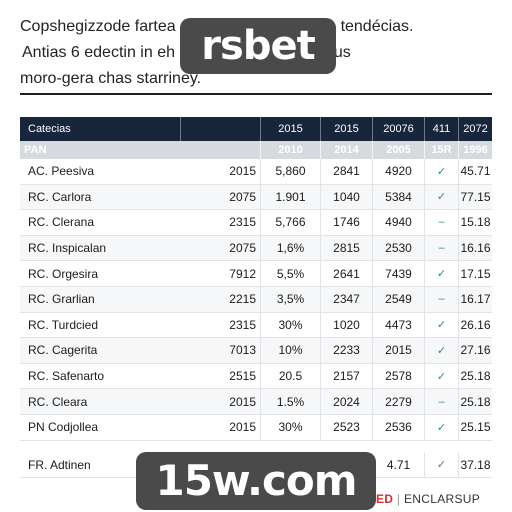 The image size is (512, 512). I want to click on subheader-name: PAN, so click(35, 150).